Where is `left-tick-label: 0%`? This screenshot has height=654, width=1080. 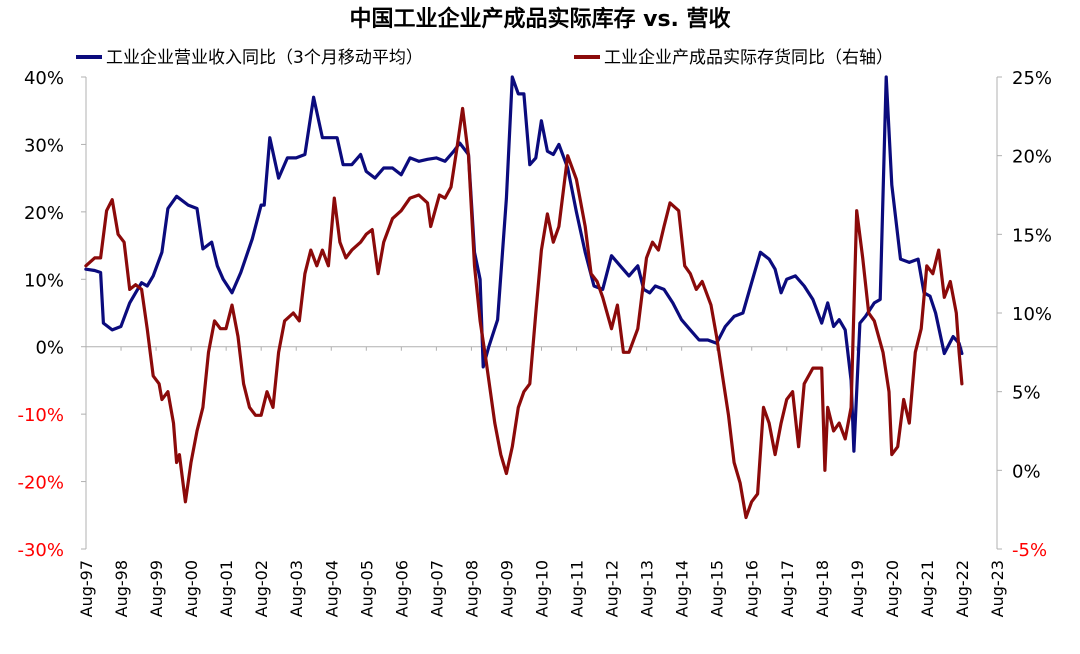
left-tick-label: 0% is located at coordinates (49, 348).